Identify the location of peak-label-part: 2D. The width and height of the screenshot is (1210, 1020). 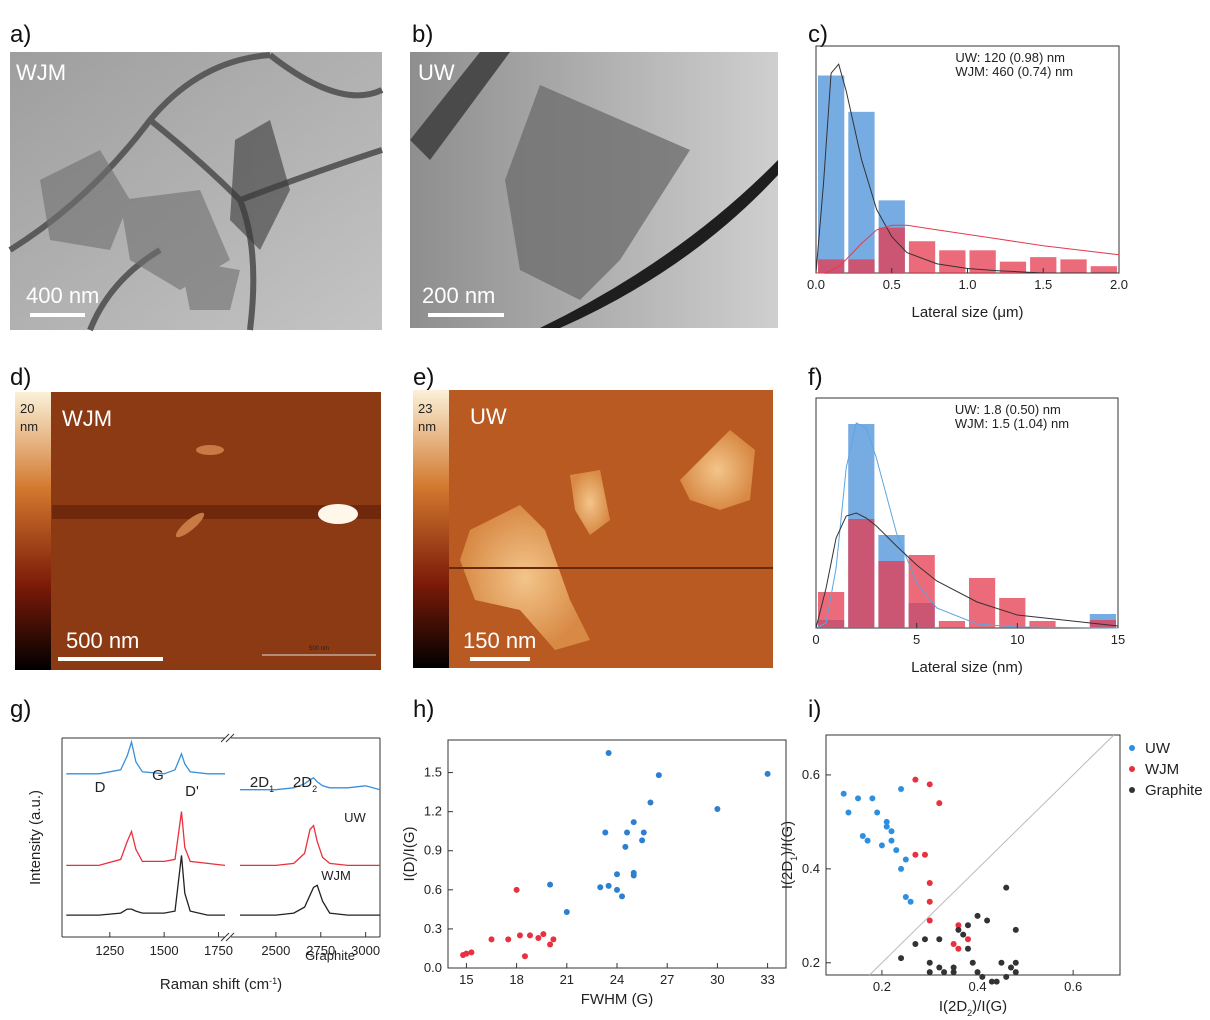
(259, 782).